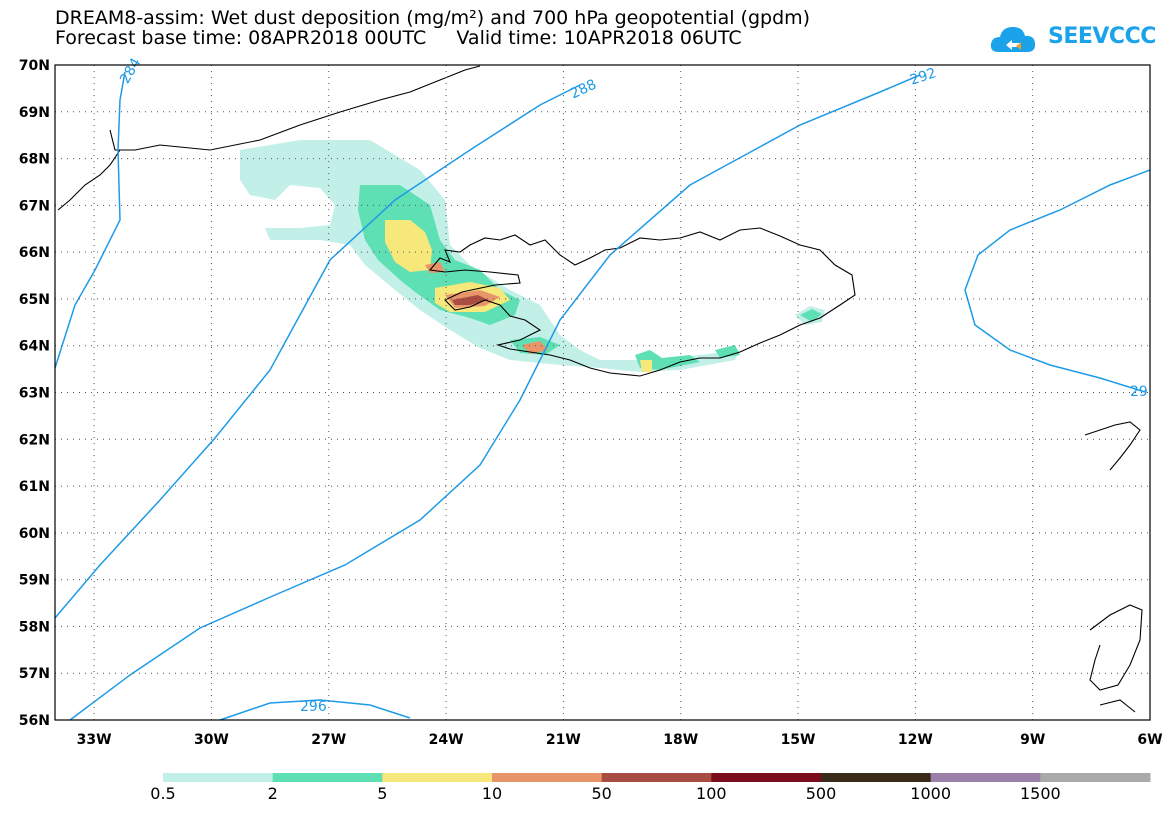 This screenshot has height=815, width=1175. I want to click on legend-color-bar, so click(657, 777).